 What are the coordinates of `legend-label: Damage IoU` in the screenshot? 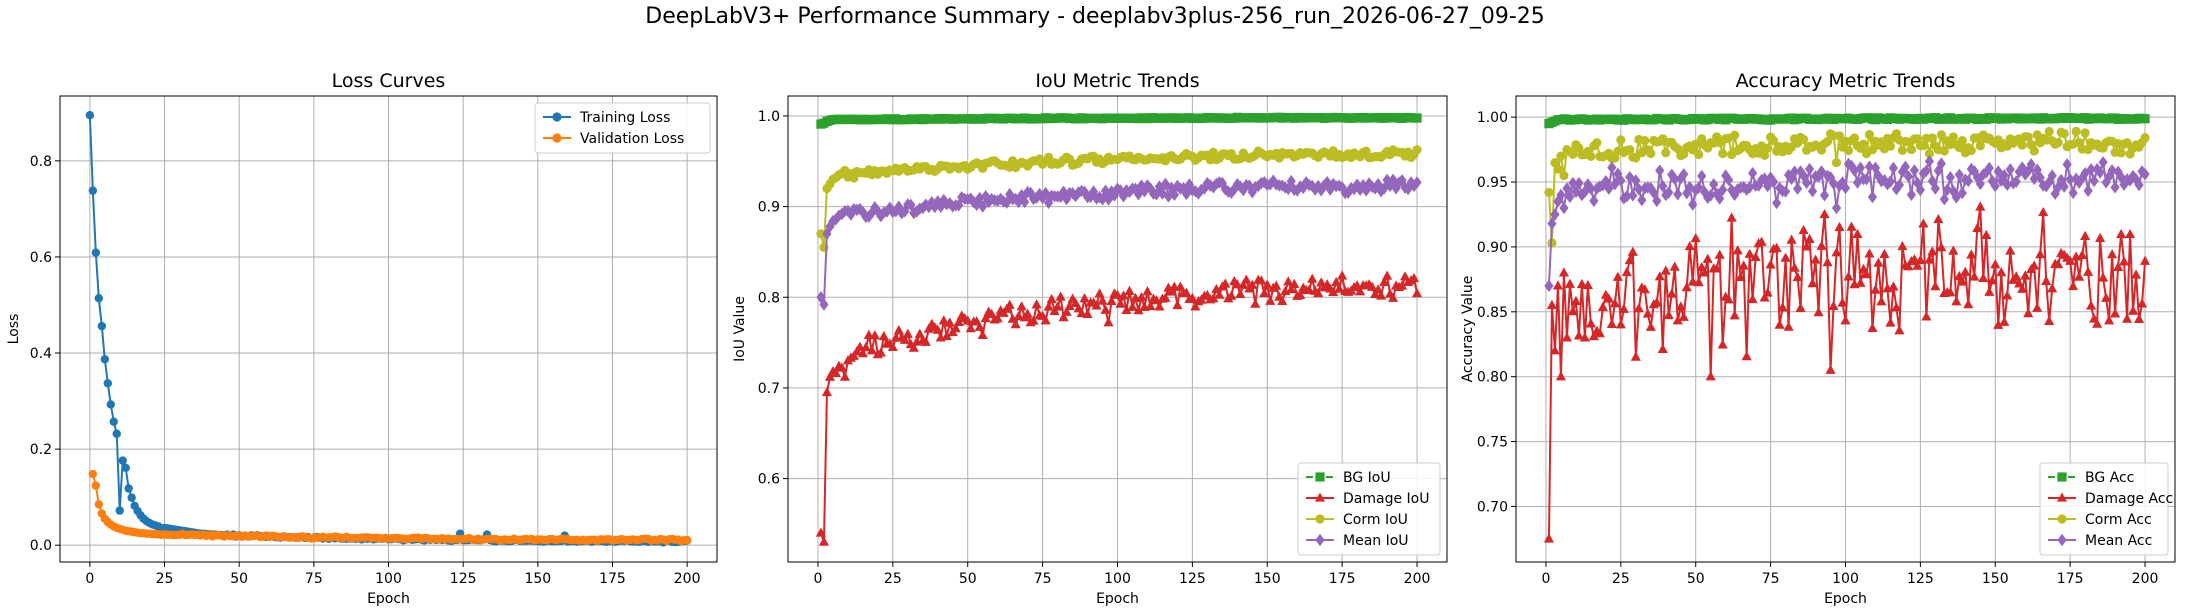 It's located at (1386, 499).